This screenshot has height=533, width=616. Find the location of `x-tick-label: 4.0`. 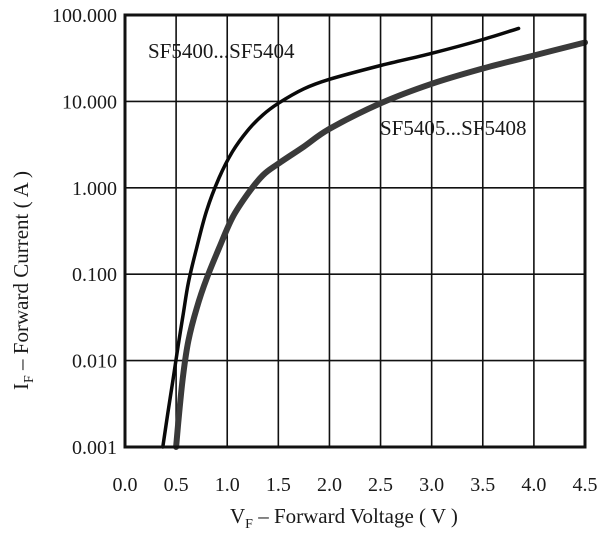

x-tick-label: 4.0 is located at coordinates (533, 485).